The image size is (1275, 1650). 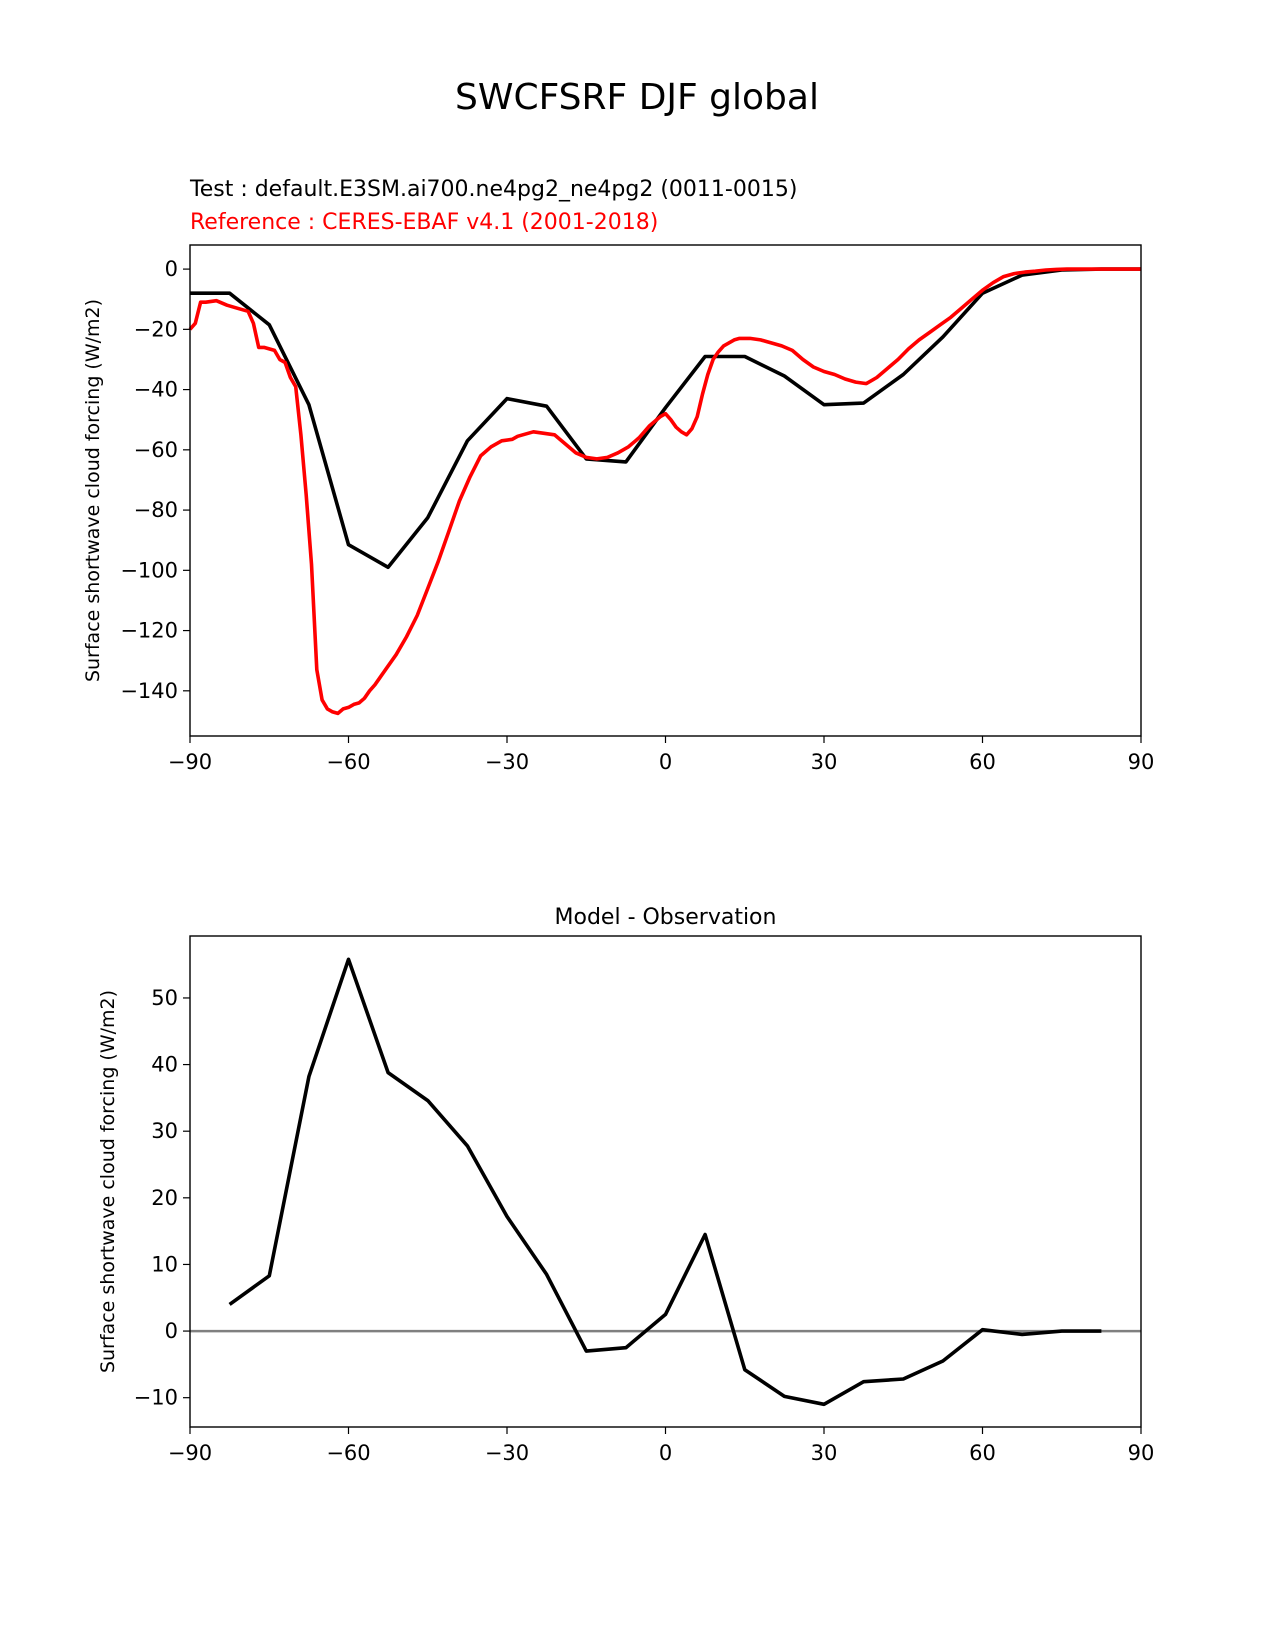 What do you see at coordinates (507, 1453) in the screenshot?
I see `chart1-xtick-label: −30` at bounding box center [507, 1453].